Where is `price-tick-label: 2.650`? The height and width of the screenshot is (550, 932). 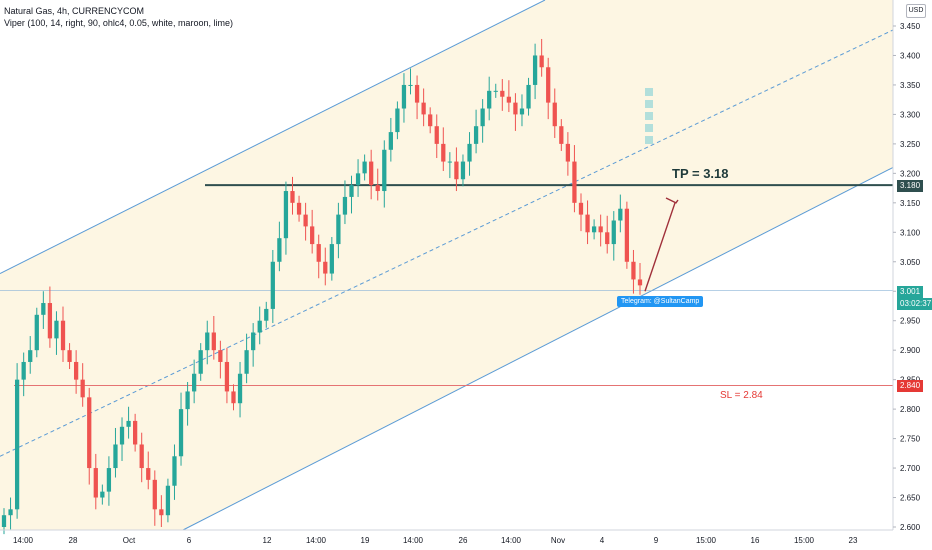 price-tick-label: 2.650 is located at coordinates (910, 498).